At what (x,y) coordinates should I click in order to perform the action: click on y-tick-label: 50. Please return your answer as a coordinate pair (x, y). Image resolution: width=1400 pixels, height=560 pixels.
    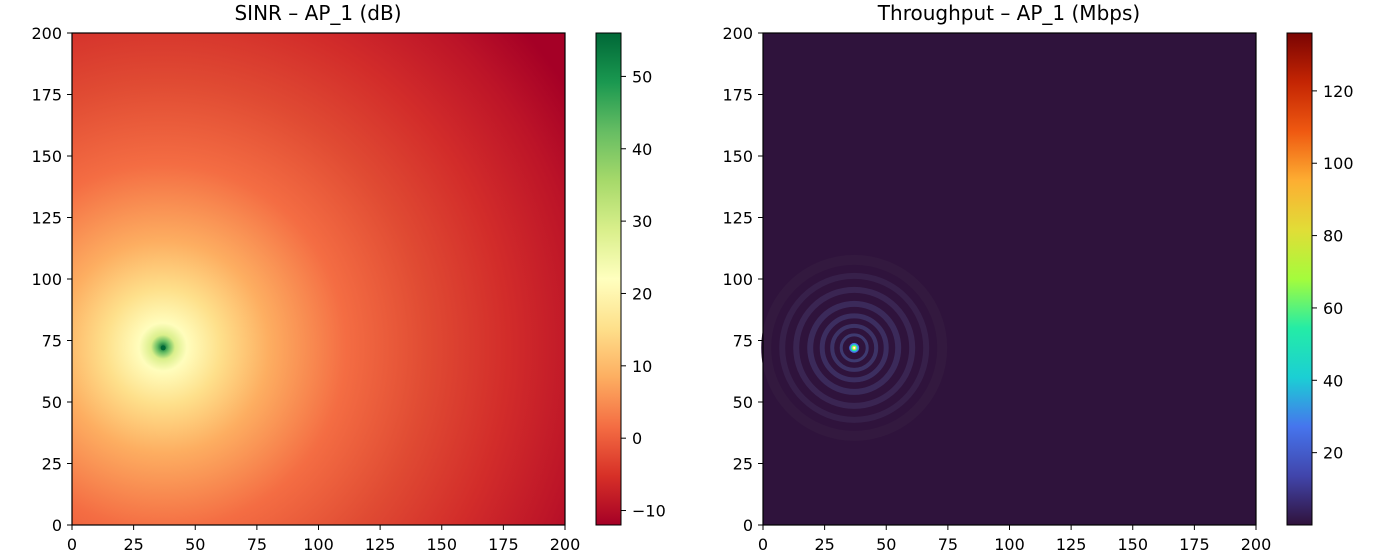
    Looking at the image, I should click on (743, 402).